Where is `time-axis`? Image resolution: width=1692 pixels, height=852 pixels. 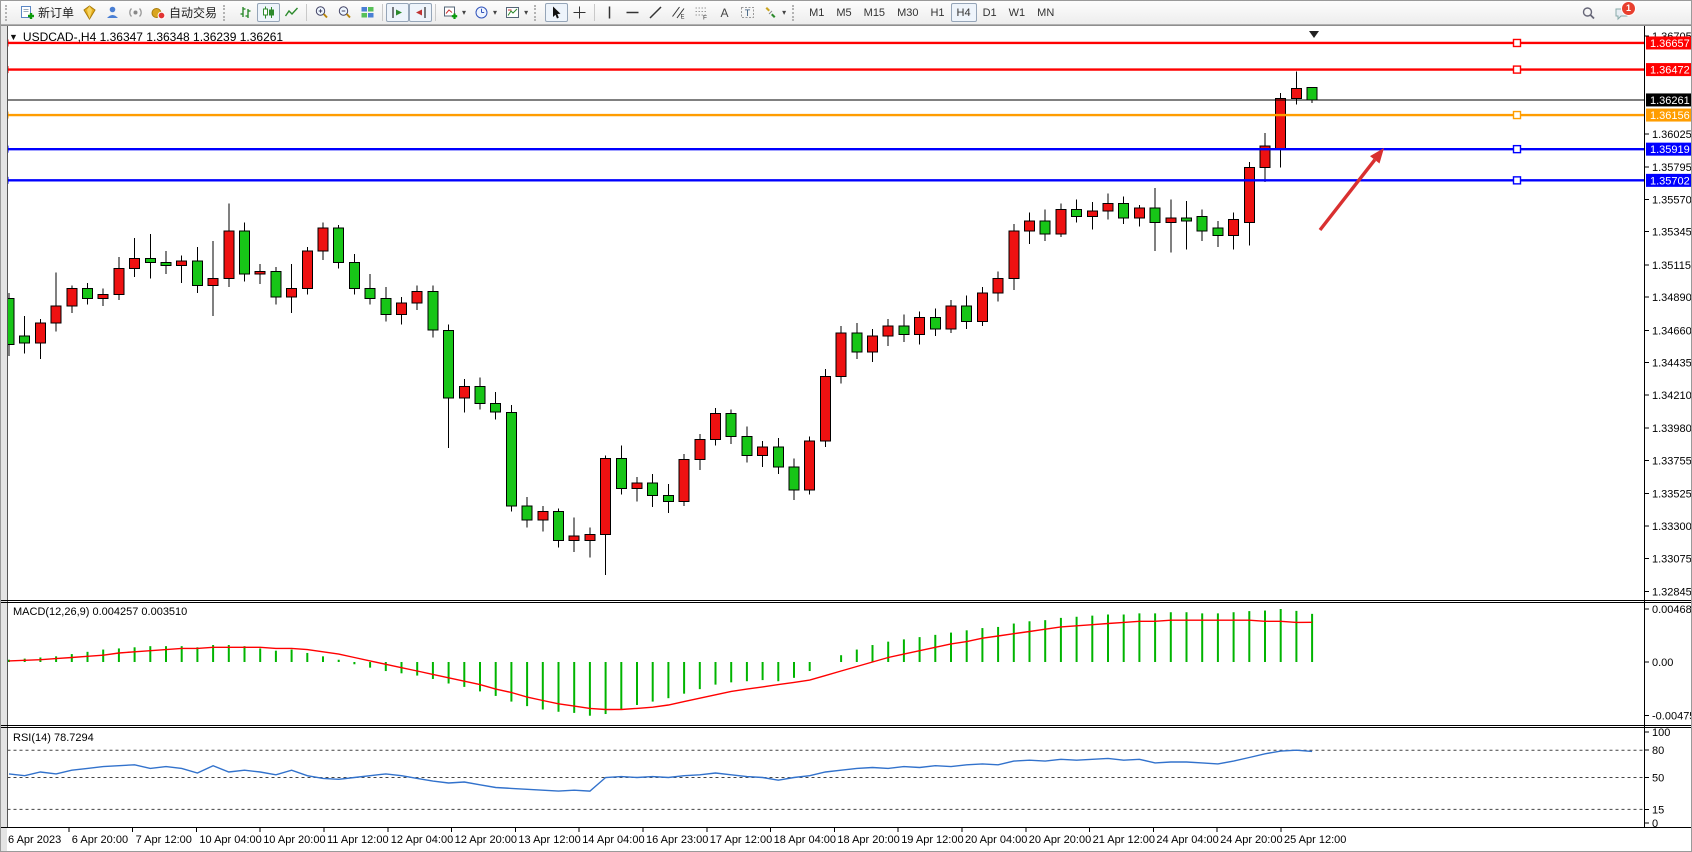
time-axis is located at coordinates (846, 840).